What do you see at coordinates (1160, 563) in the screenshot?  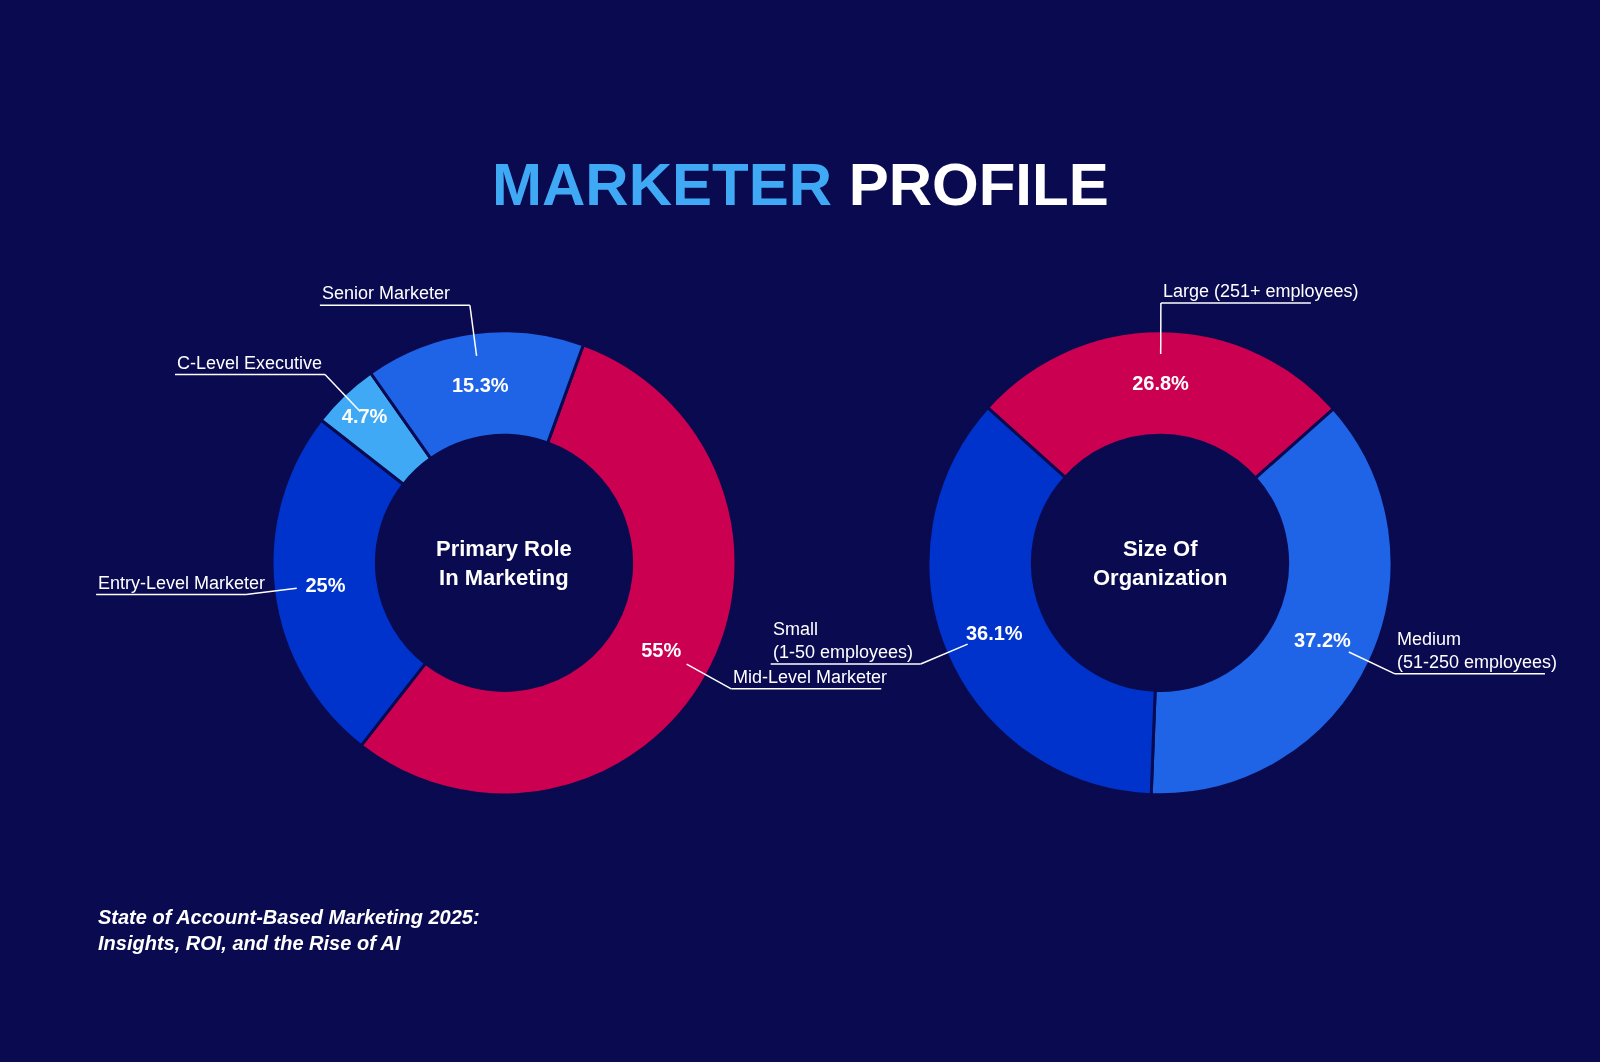 I see `text: Size Of Organization` at bounding box center [1160, 563].